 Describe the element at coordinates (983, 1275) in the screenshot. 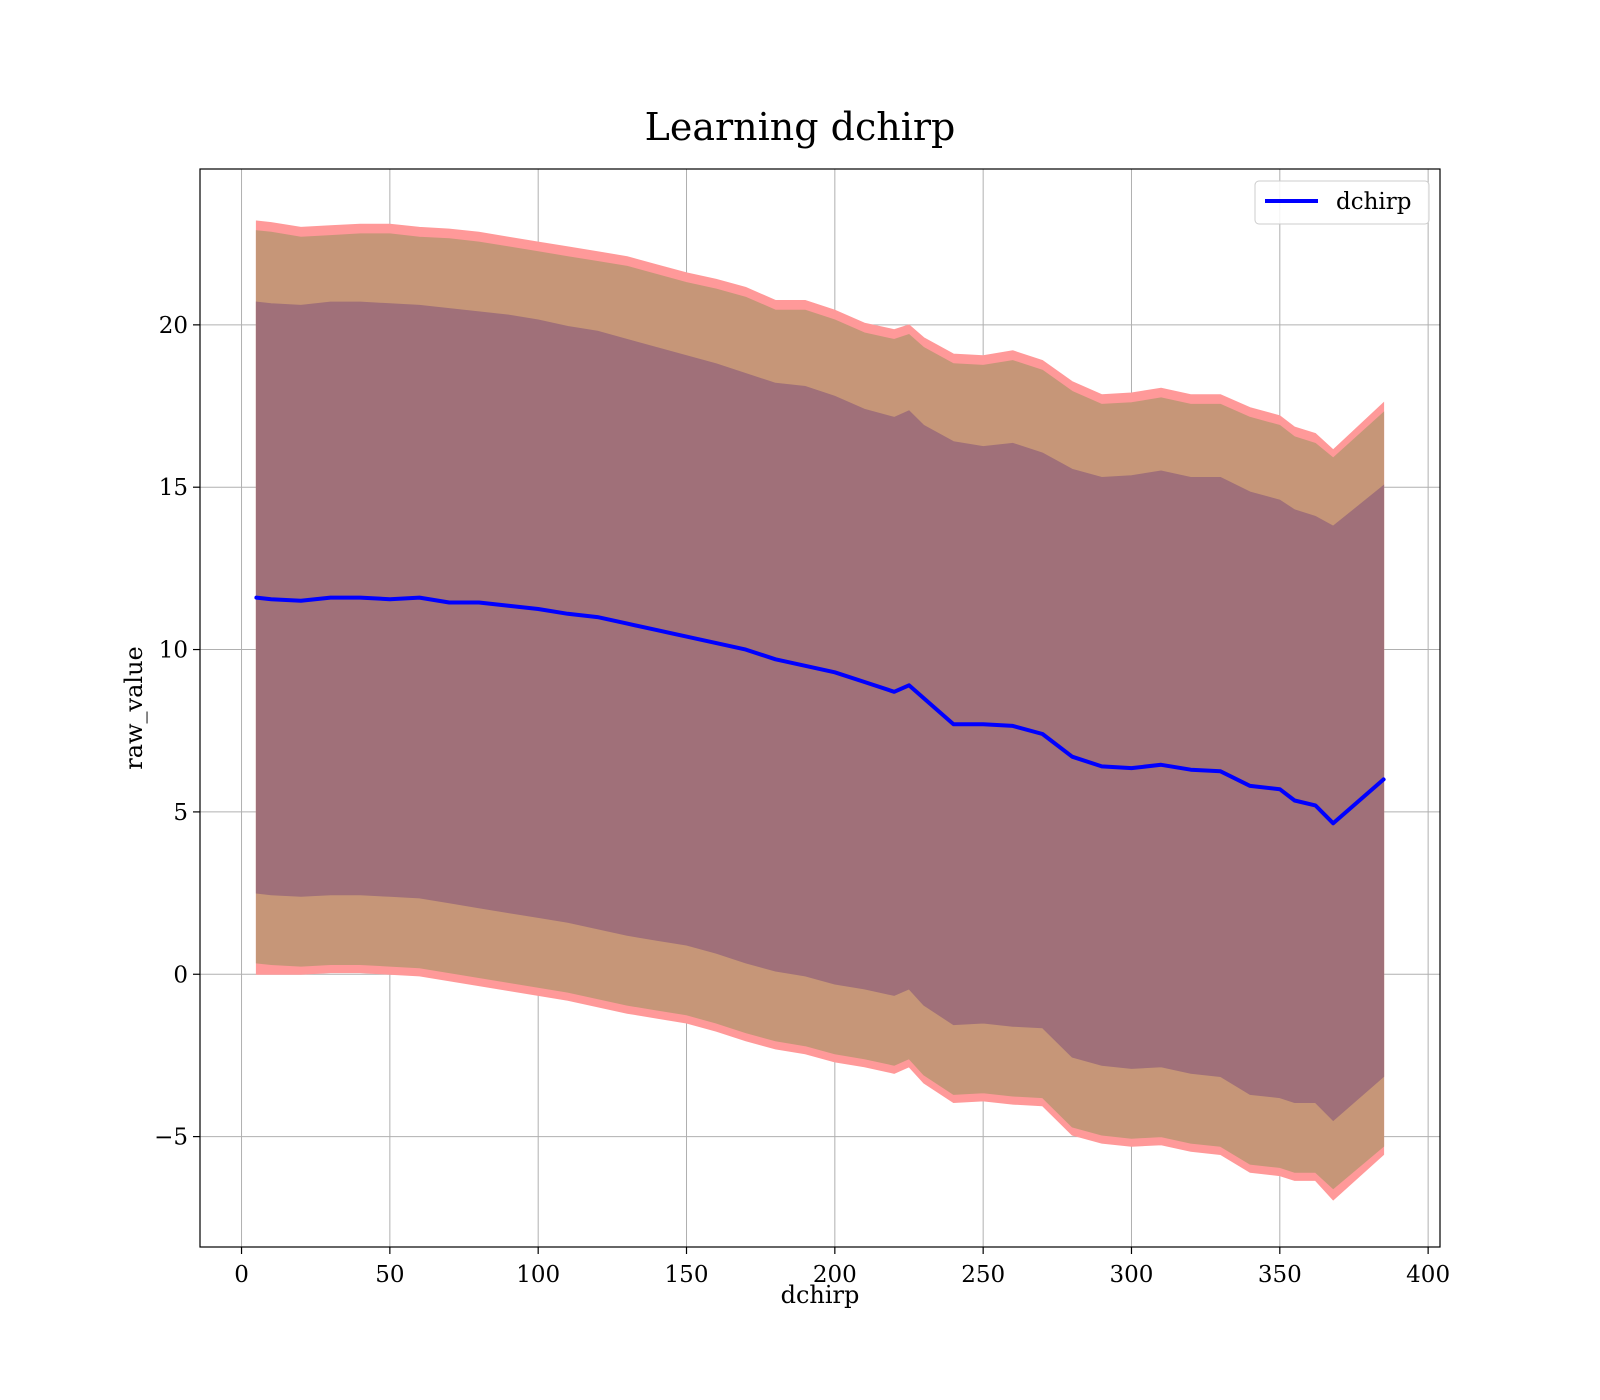

I see `x-tick-label: 250` at that location.